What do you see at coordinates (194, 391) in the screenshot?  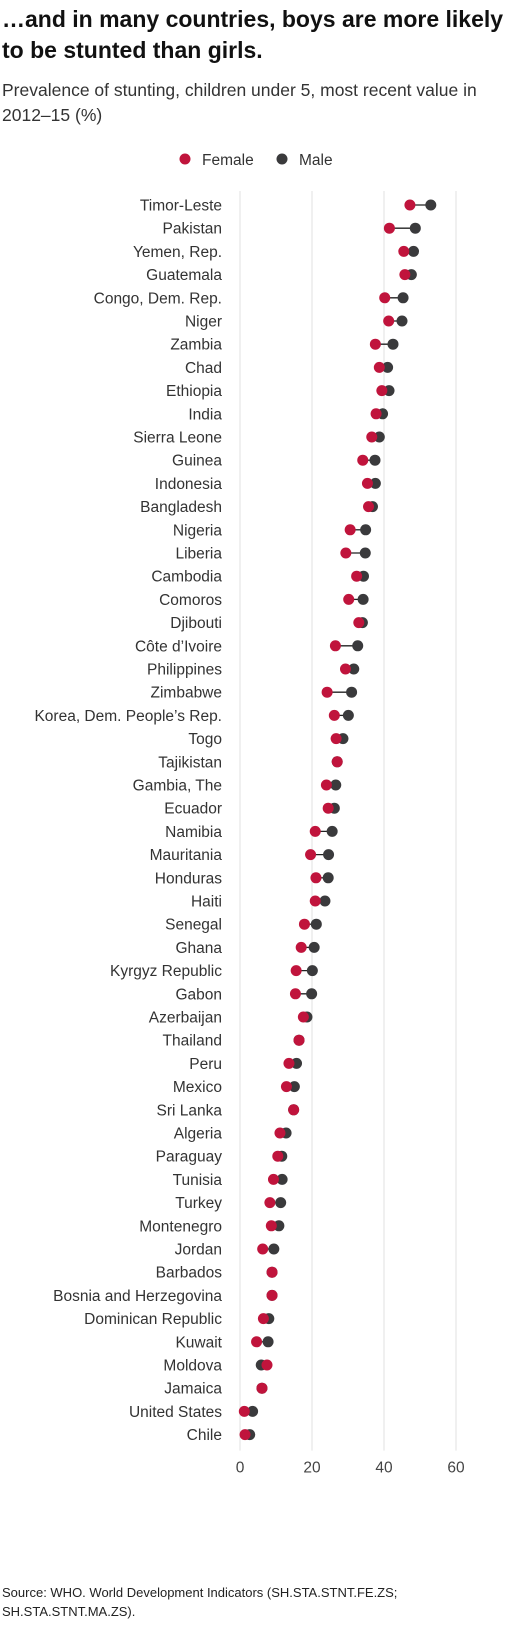 I see `category-label: Ethiopia` at bounding box center [194, 391].